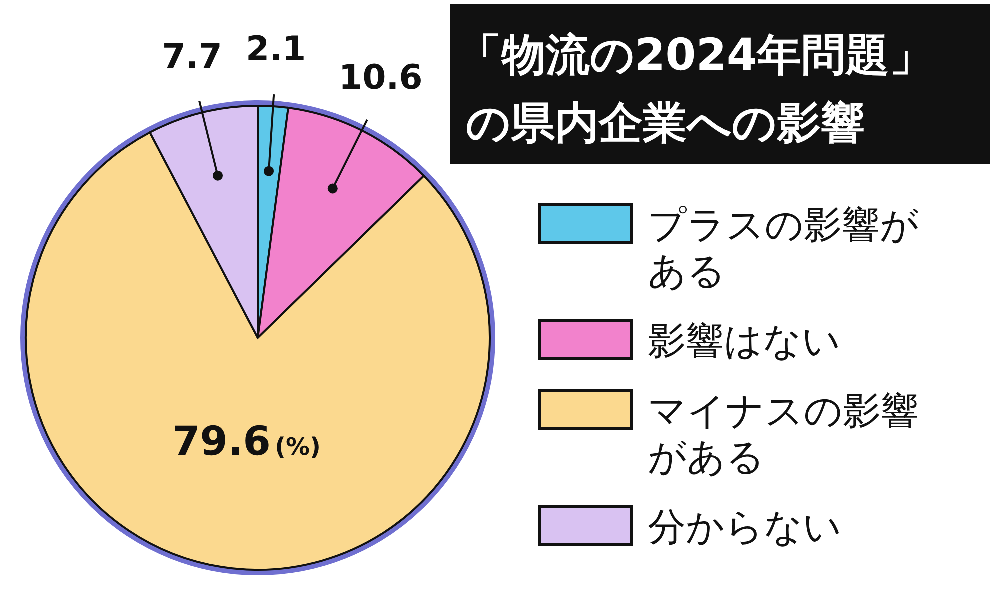 The height and width of the screenshot is (593, 1000). Describe the element at coordinates (276, 50) in the screenshot. I see `data-label: 2.1` at that location.